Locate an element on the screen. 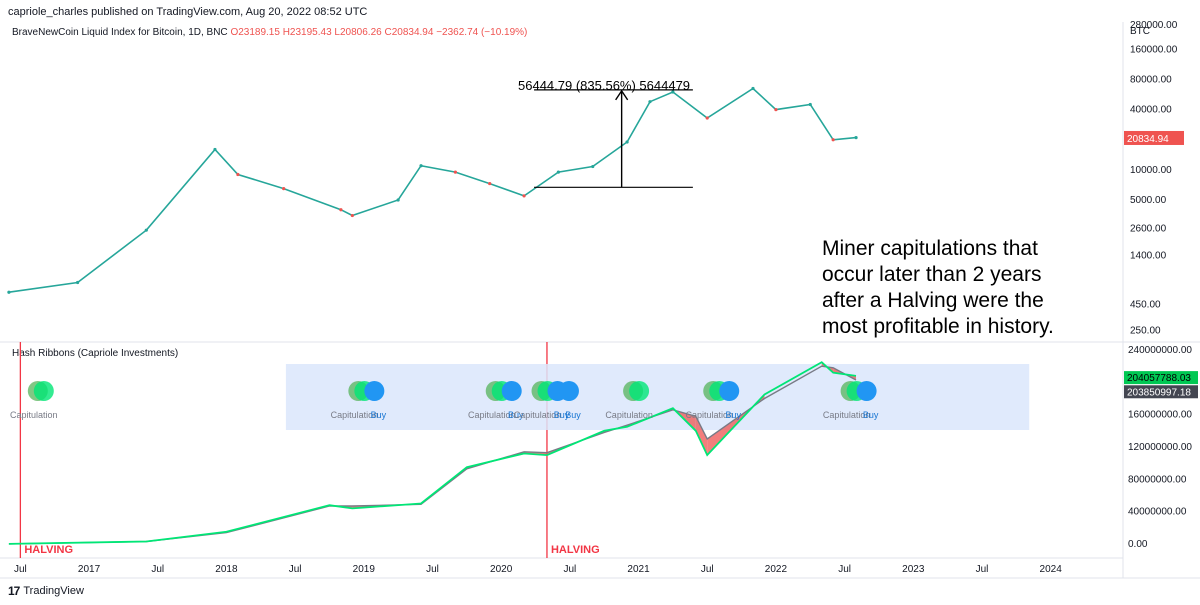 This screenshot has width=1200, height=605. time-tick-year: 2018 is located at coordinates (226, 569).